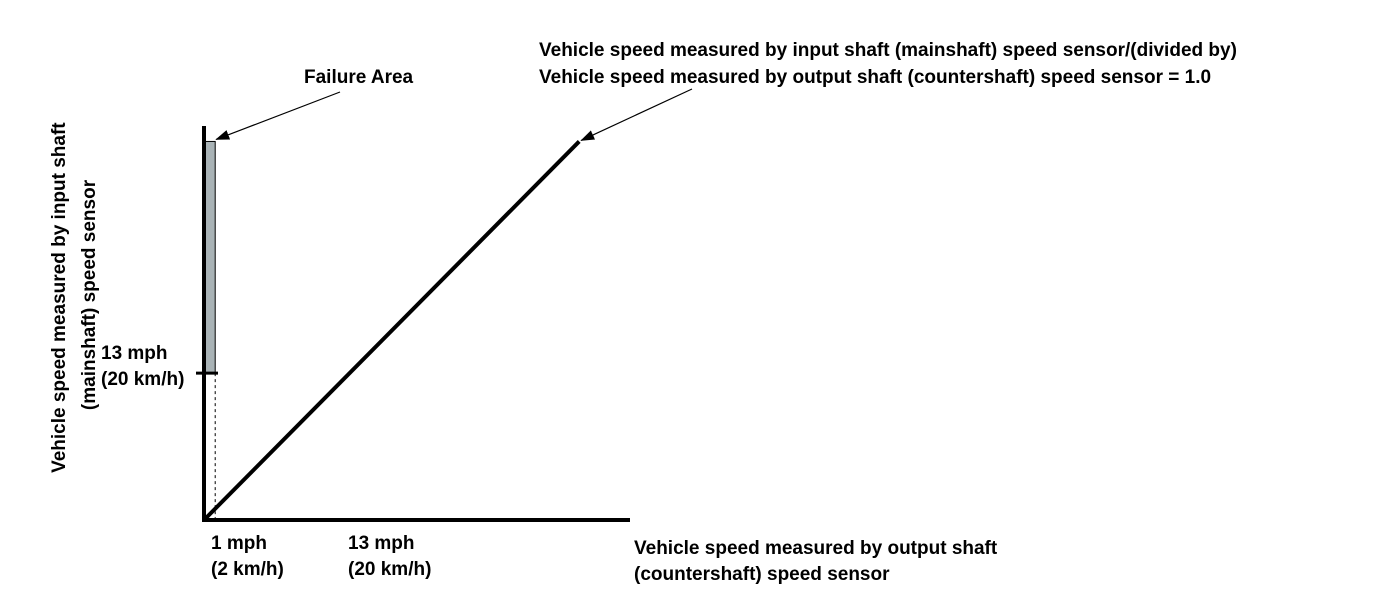 This screenshot has width=1382, height=606. Describe the element at coordinates (278, 116) in the screenshot. I see `failure-area-arrow` at that location.